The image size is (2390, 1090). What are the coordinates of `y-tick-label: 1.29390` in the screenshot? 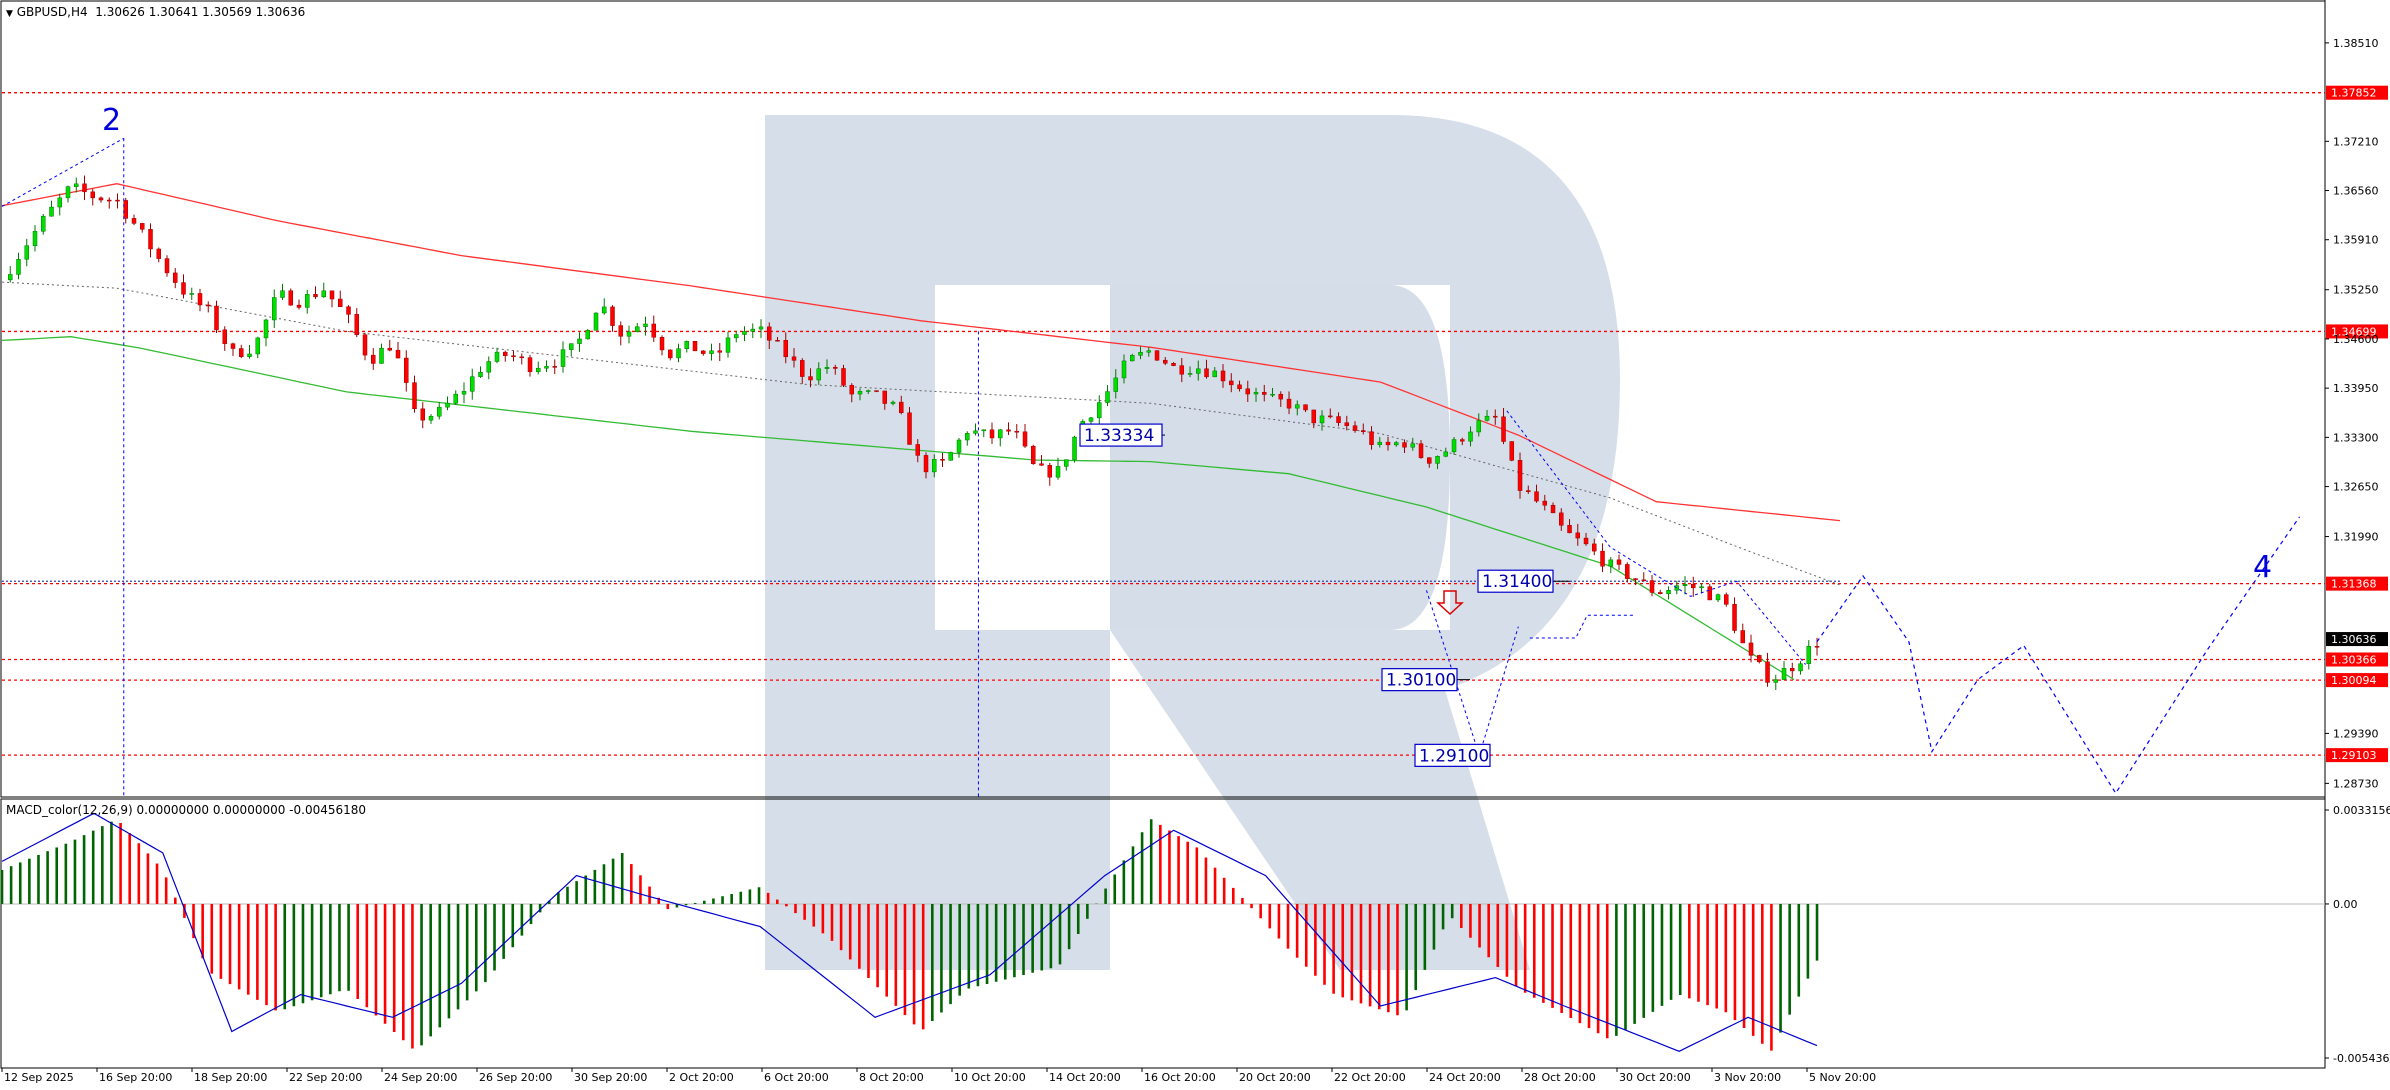 It's located at (2356, 733).